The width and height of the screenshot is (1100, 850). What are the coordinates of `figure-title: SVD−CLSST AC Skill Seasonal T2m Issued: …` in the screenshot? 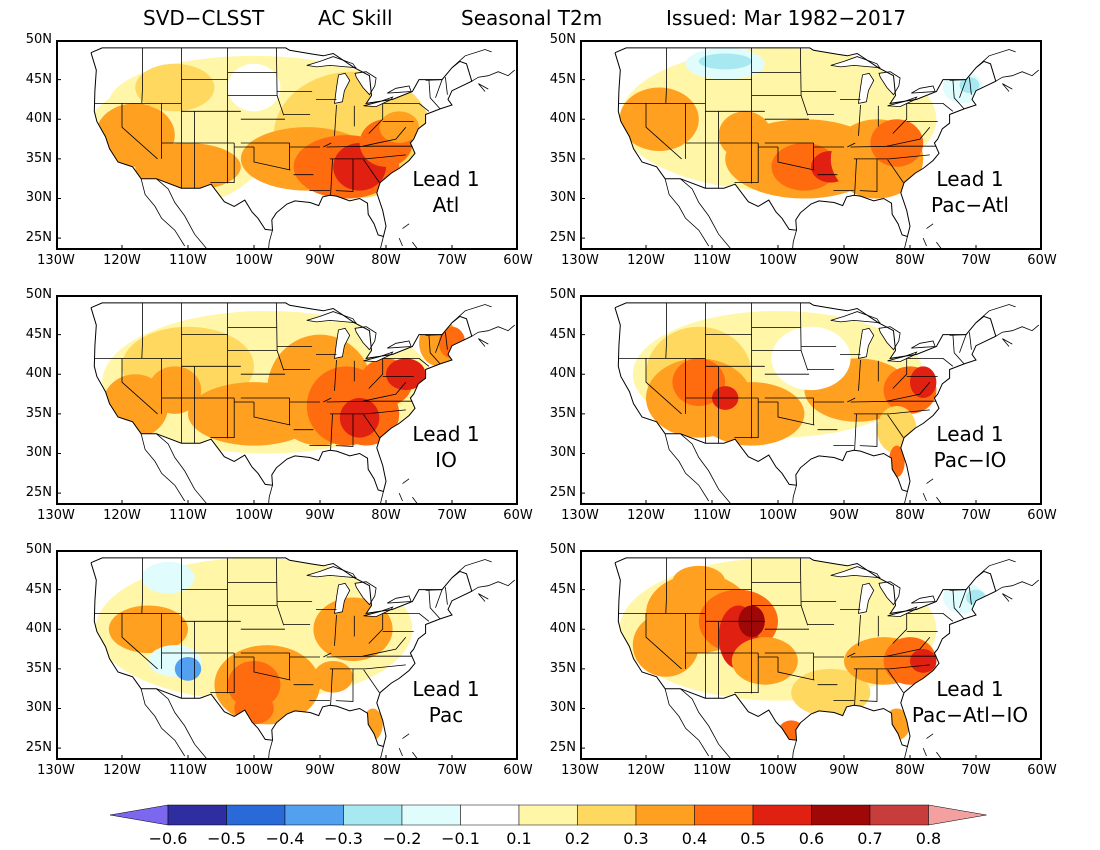 It's located at (550, 18).